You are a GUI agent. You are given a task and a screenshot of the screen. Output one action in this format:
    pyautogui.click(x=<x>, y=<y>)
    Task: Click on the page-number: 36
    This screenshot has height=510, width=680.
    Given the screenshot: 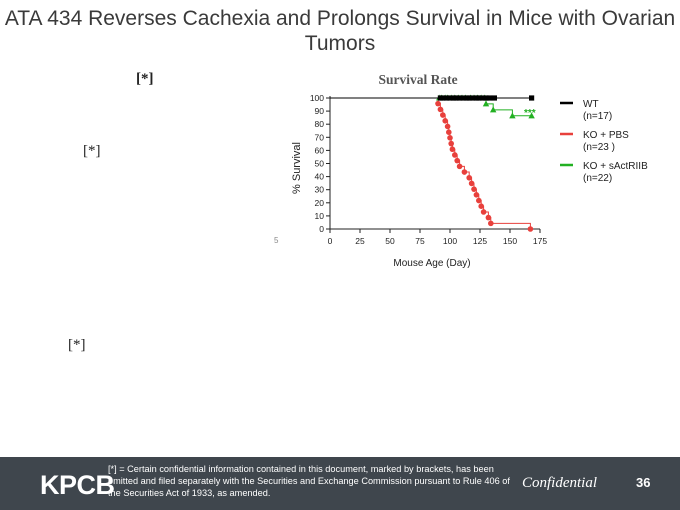 What is the action you would take?
    pyautogui.click(x=643, y=482)
    